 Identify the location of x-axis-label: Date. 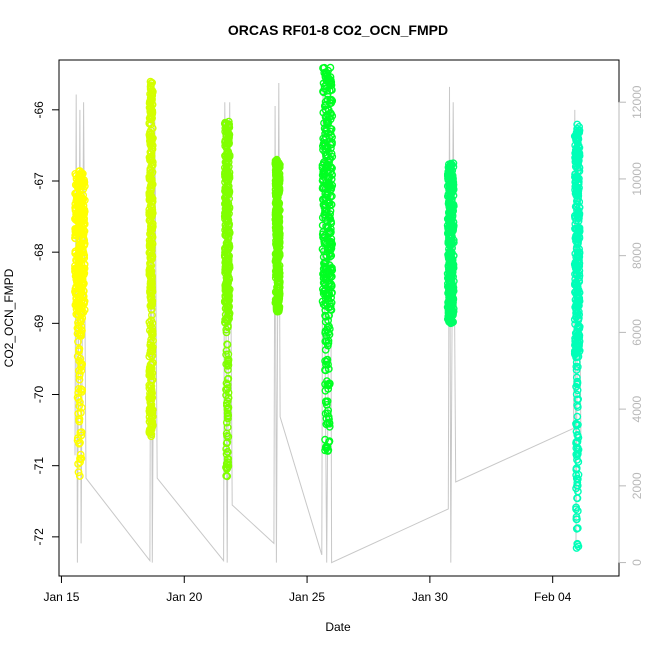
(338, 627).